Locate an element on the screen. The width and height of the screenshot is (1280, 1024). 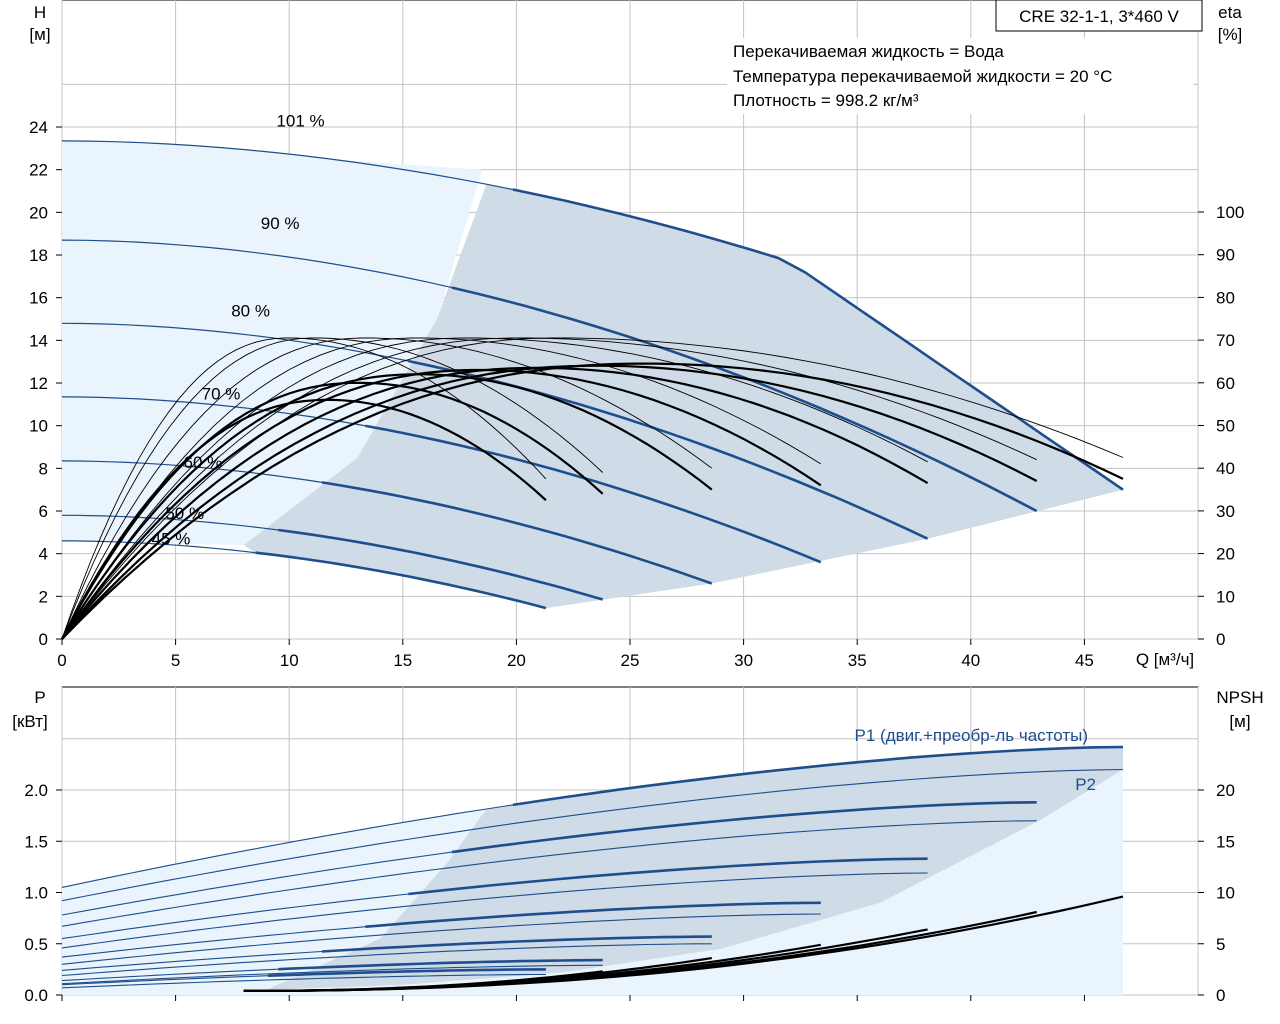
y2-tick-label: 60 is located at coordinates (1225, 383).